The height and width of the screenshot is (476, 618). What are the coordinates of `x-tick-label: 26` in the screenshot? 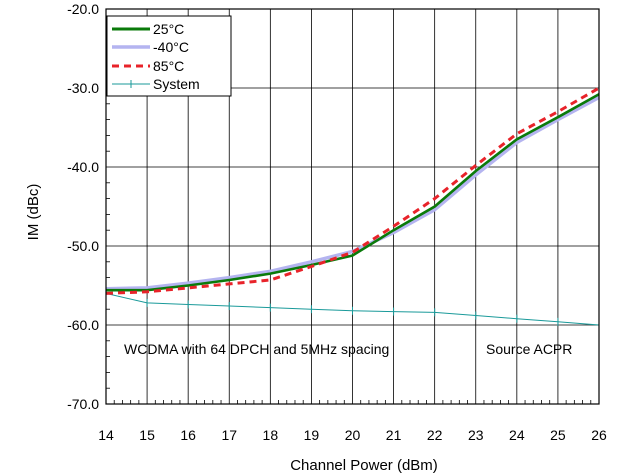 It's located at (599, 435).